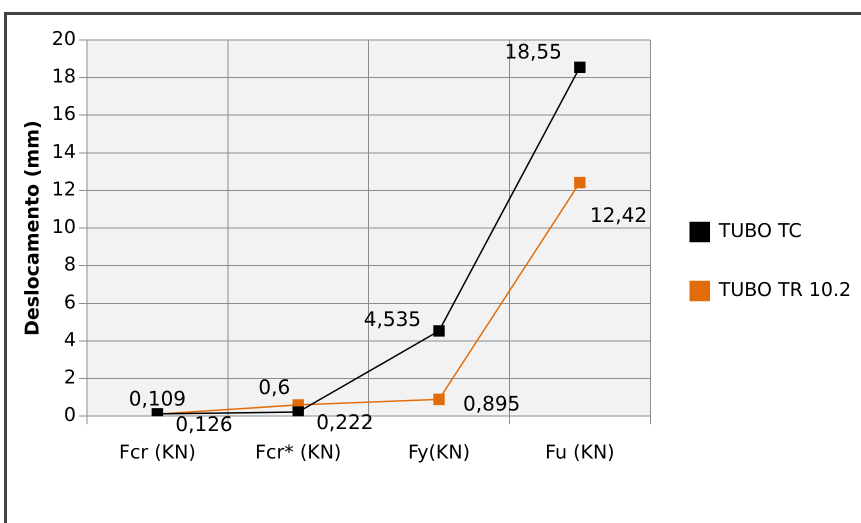 This screenshot has height=523, width=861. I want to click on data-label: 12,42, so click(619, 214).